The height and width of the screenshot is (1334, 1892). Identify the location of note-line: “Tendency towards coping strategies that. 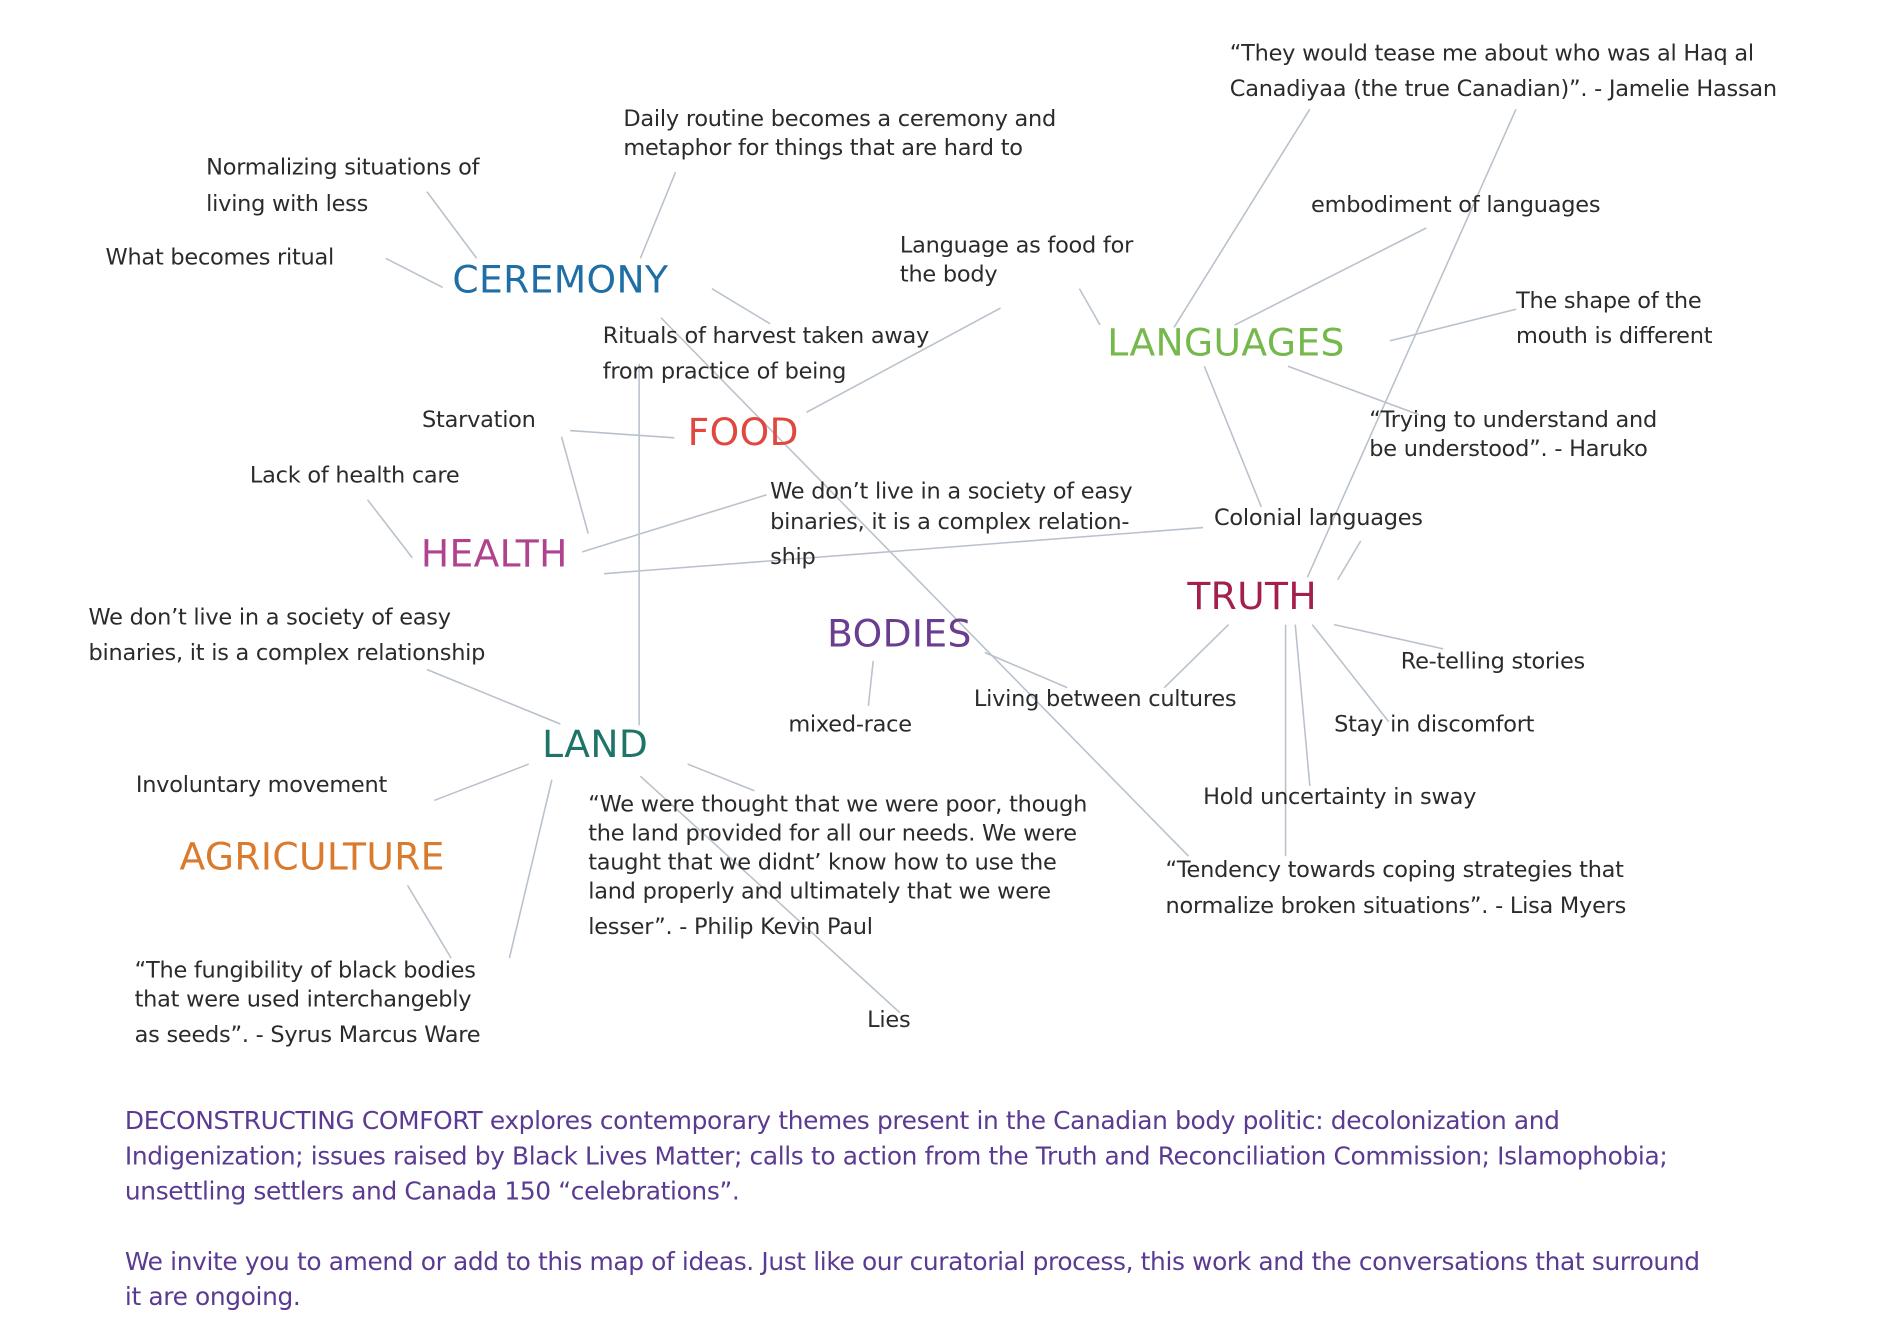
(1394, 870).